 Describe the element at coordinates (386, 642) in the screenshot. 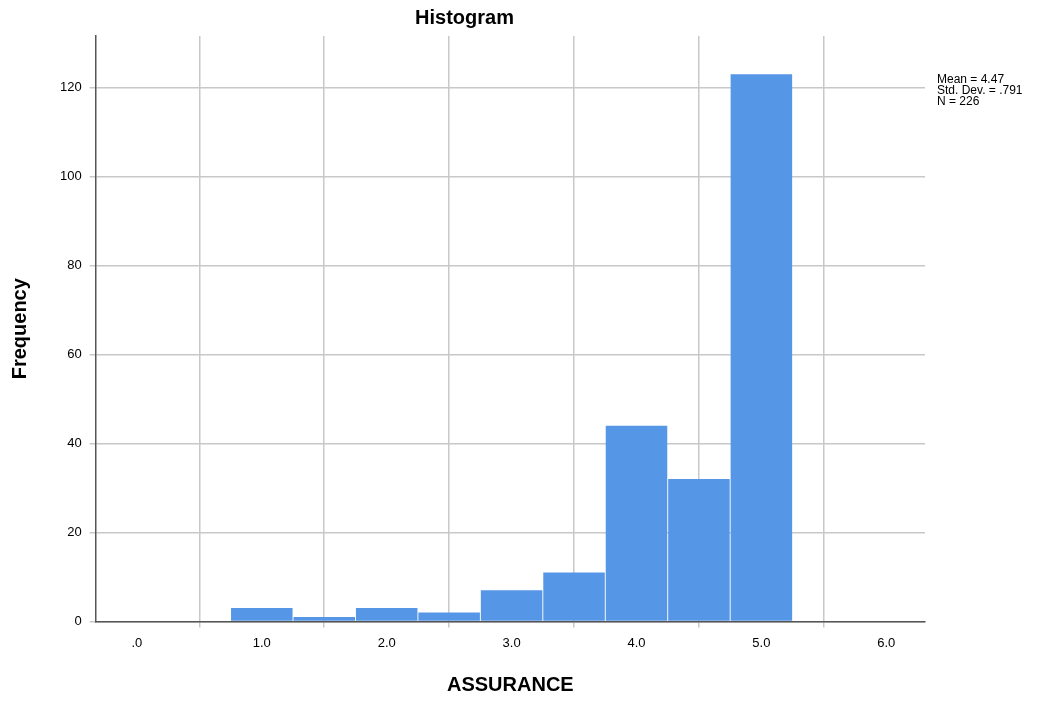

I see `x-tick-label: 2.0` at that location.